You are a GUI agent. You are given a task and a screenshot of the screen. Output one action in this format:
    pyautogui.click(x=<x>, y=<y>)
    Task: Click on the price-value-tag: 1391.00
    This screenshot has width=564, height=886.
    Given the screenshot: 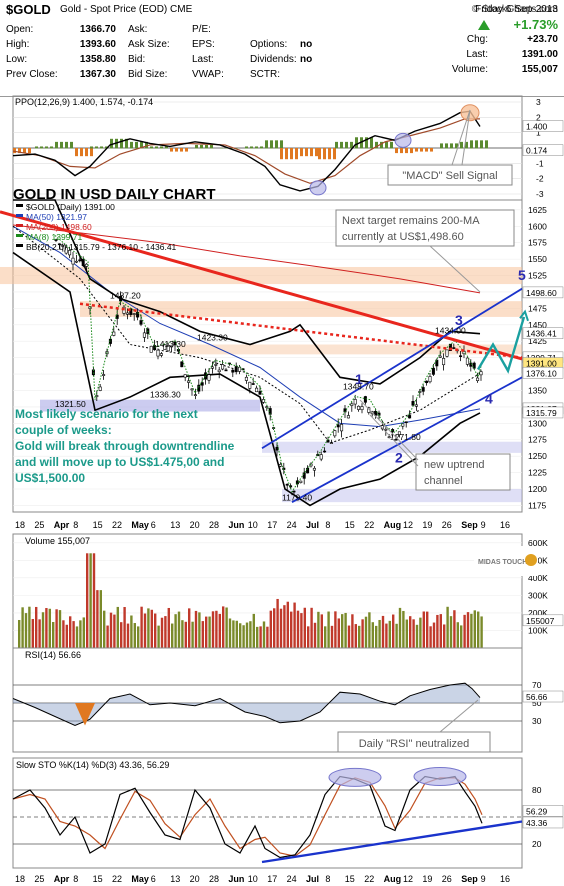 What is the action you would take?
    pyautogui.click(x=541, y=364)
    